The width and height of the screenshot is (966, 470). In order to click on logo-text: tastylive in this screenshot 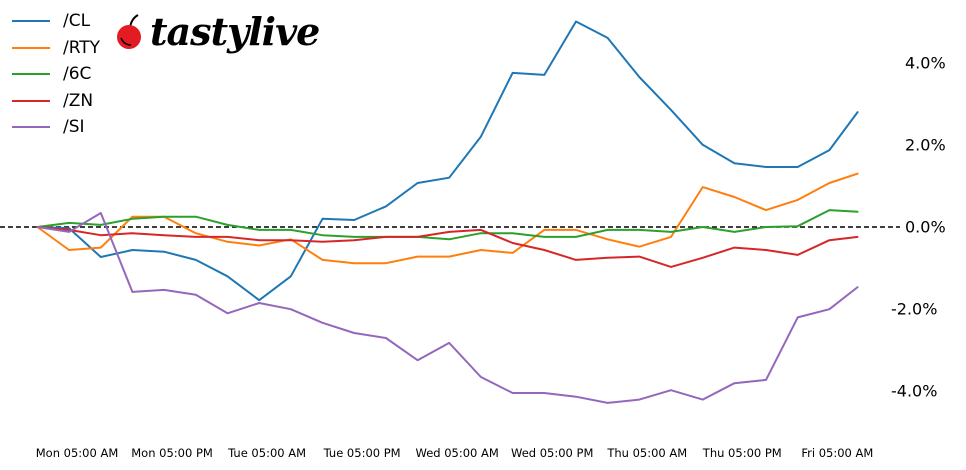, I will do `click(235, 31)`.